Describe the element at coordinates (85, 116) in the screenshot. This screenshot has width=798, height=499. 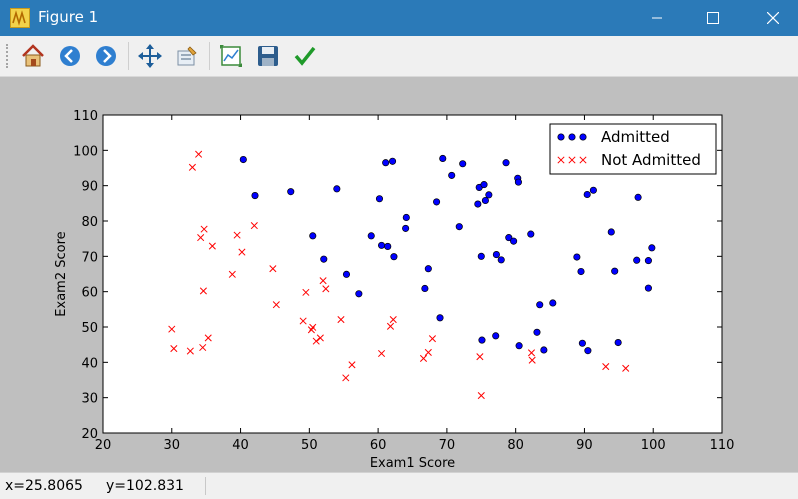
I see `y-tick-label: 110` at that location.